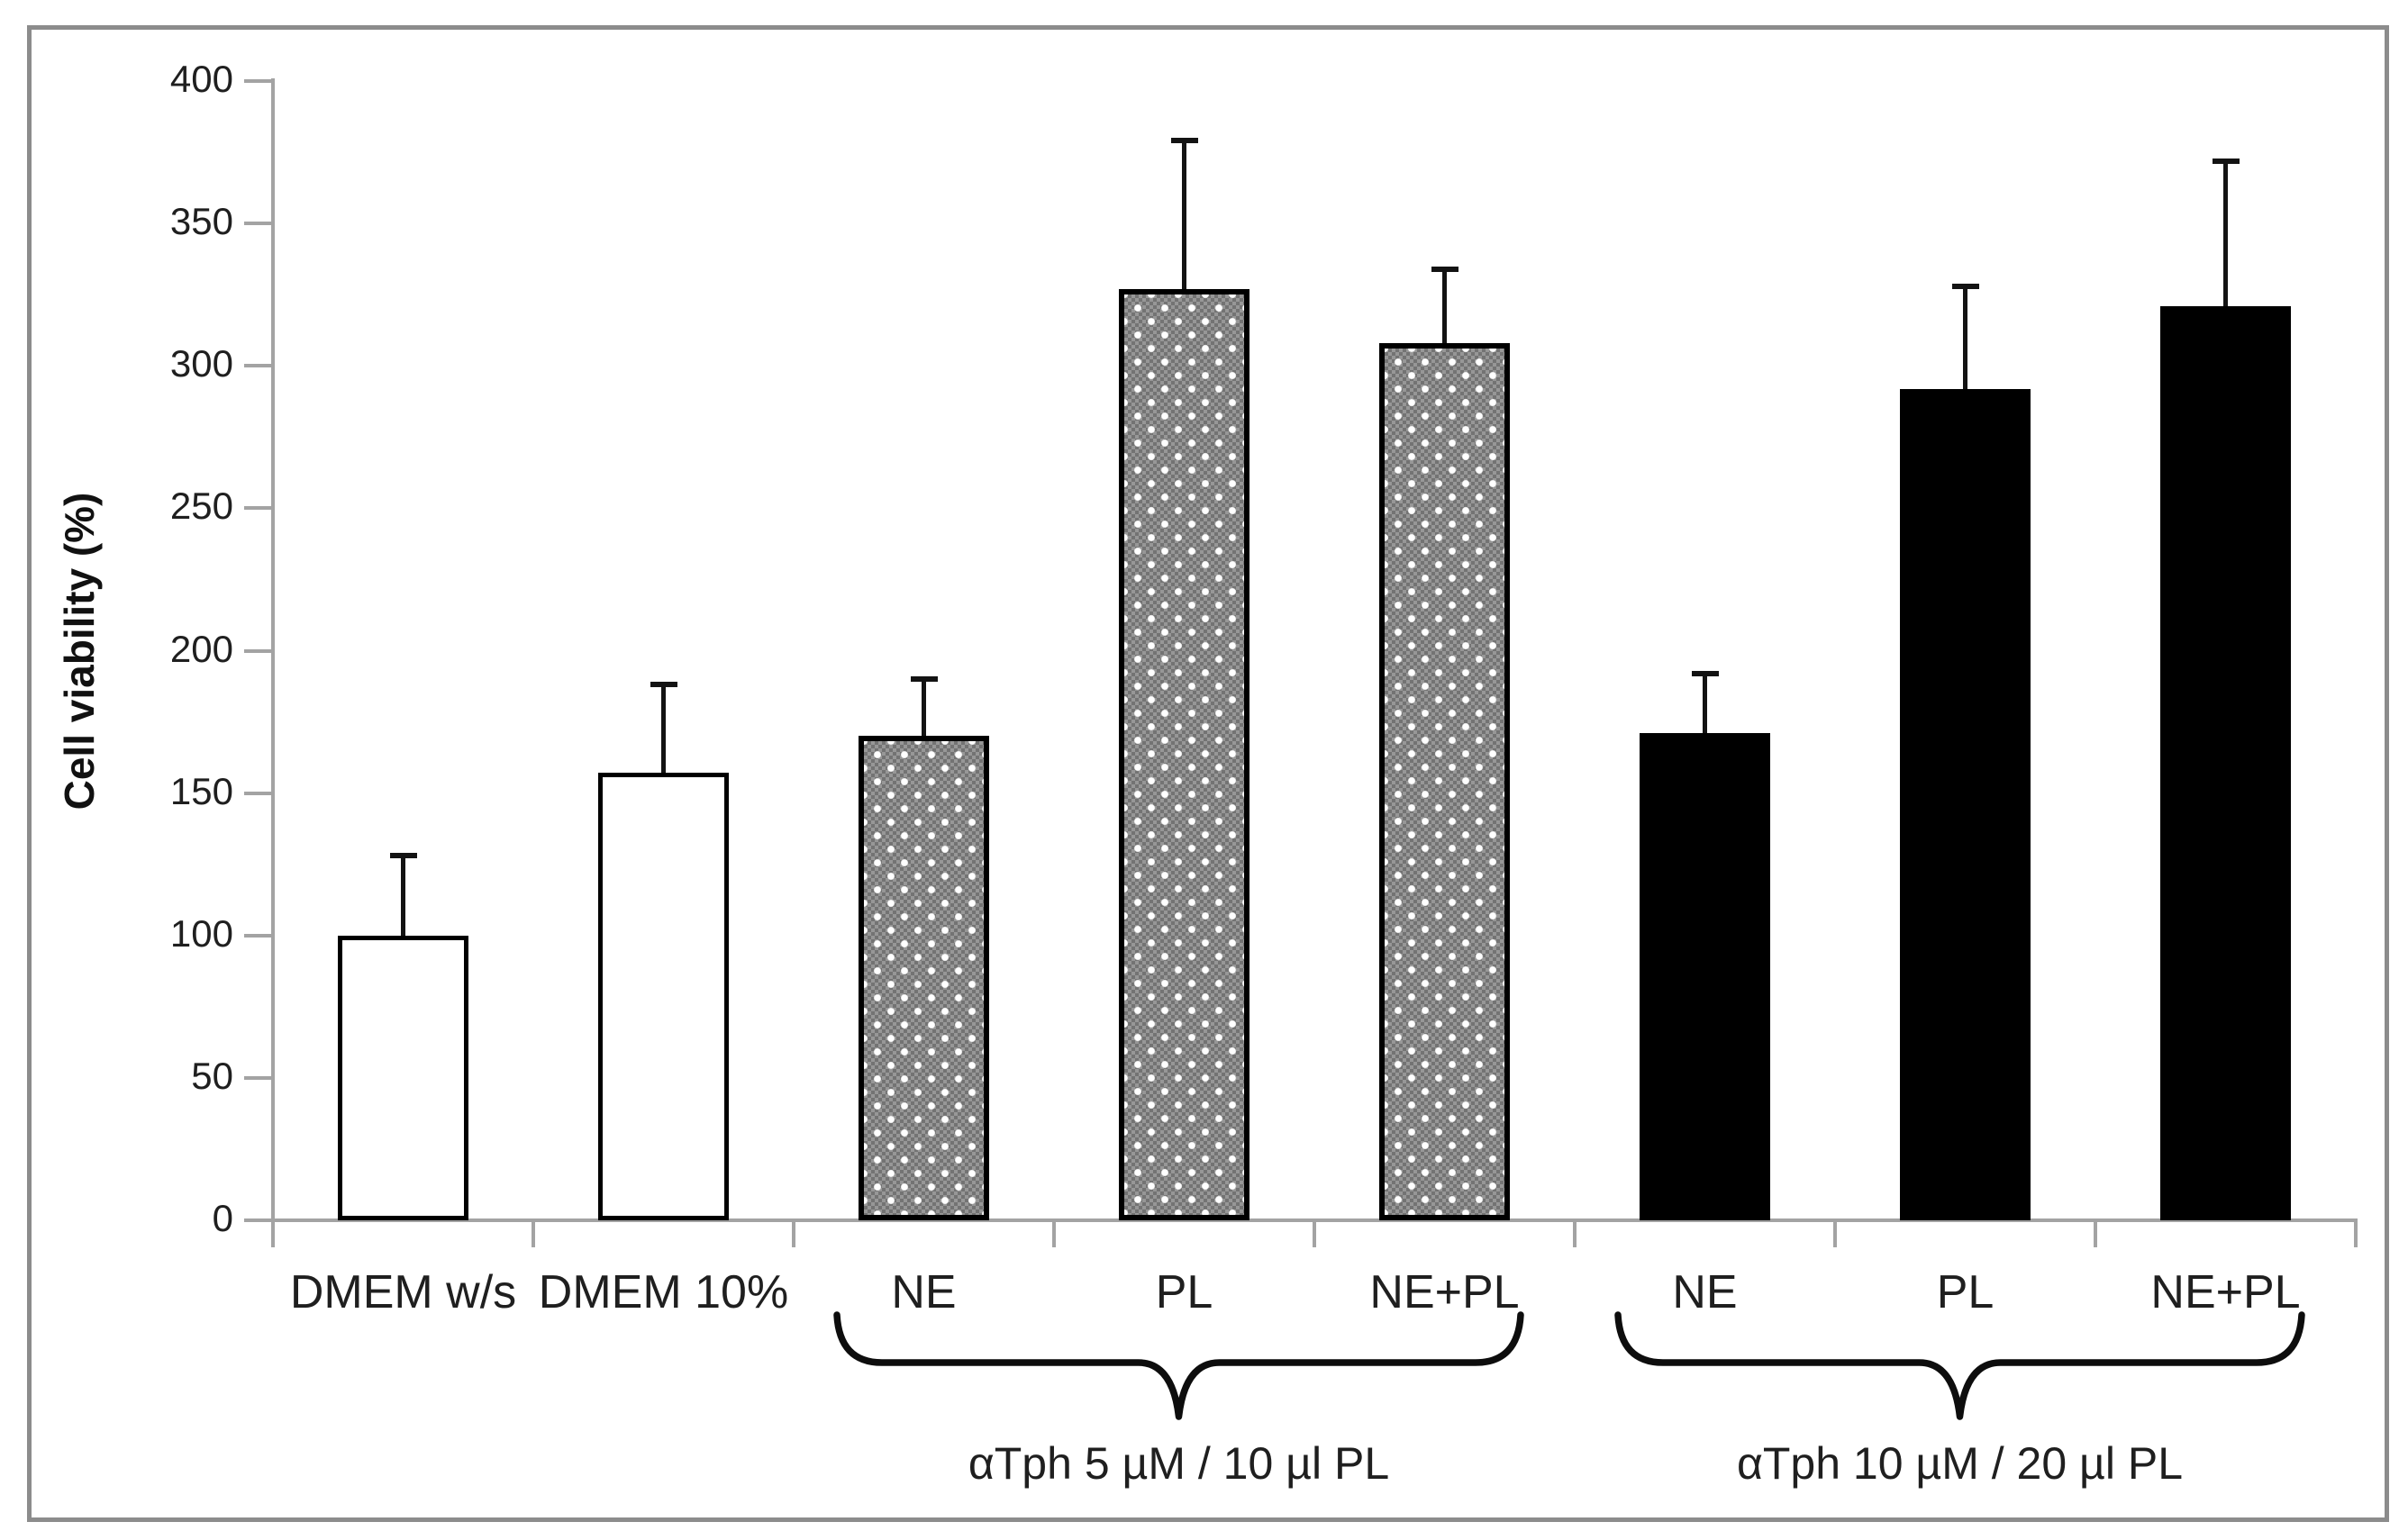 The width and height of the screenshot is (2408, 1540). Describe the element at coordinates (273, 662) in the screenshot. I see `y-axis-line` at that location.